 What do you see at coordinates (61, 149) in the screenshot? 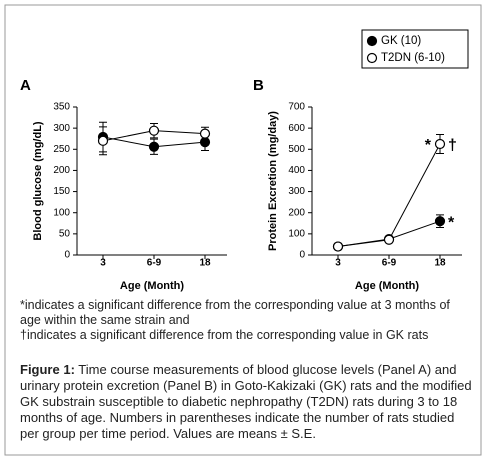
I see `y-tick-label: 250` at bounding box center [61, 149].